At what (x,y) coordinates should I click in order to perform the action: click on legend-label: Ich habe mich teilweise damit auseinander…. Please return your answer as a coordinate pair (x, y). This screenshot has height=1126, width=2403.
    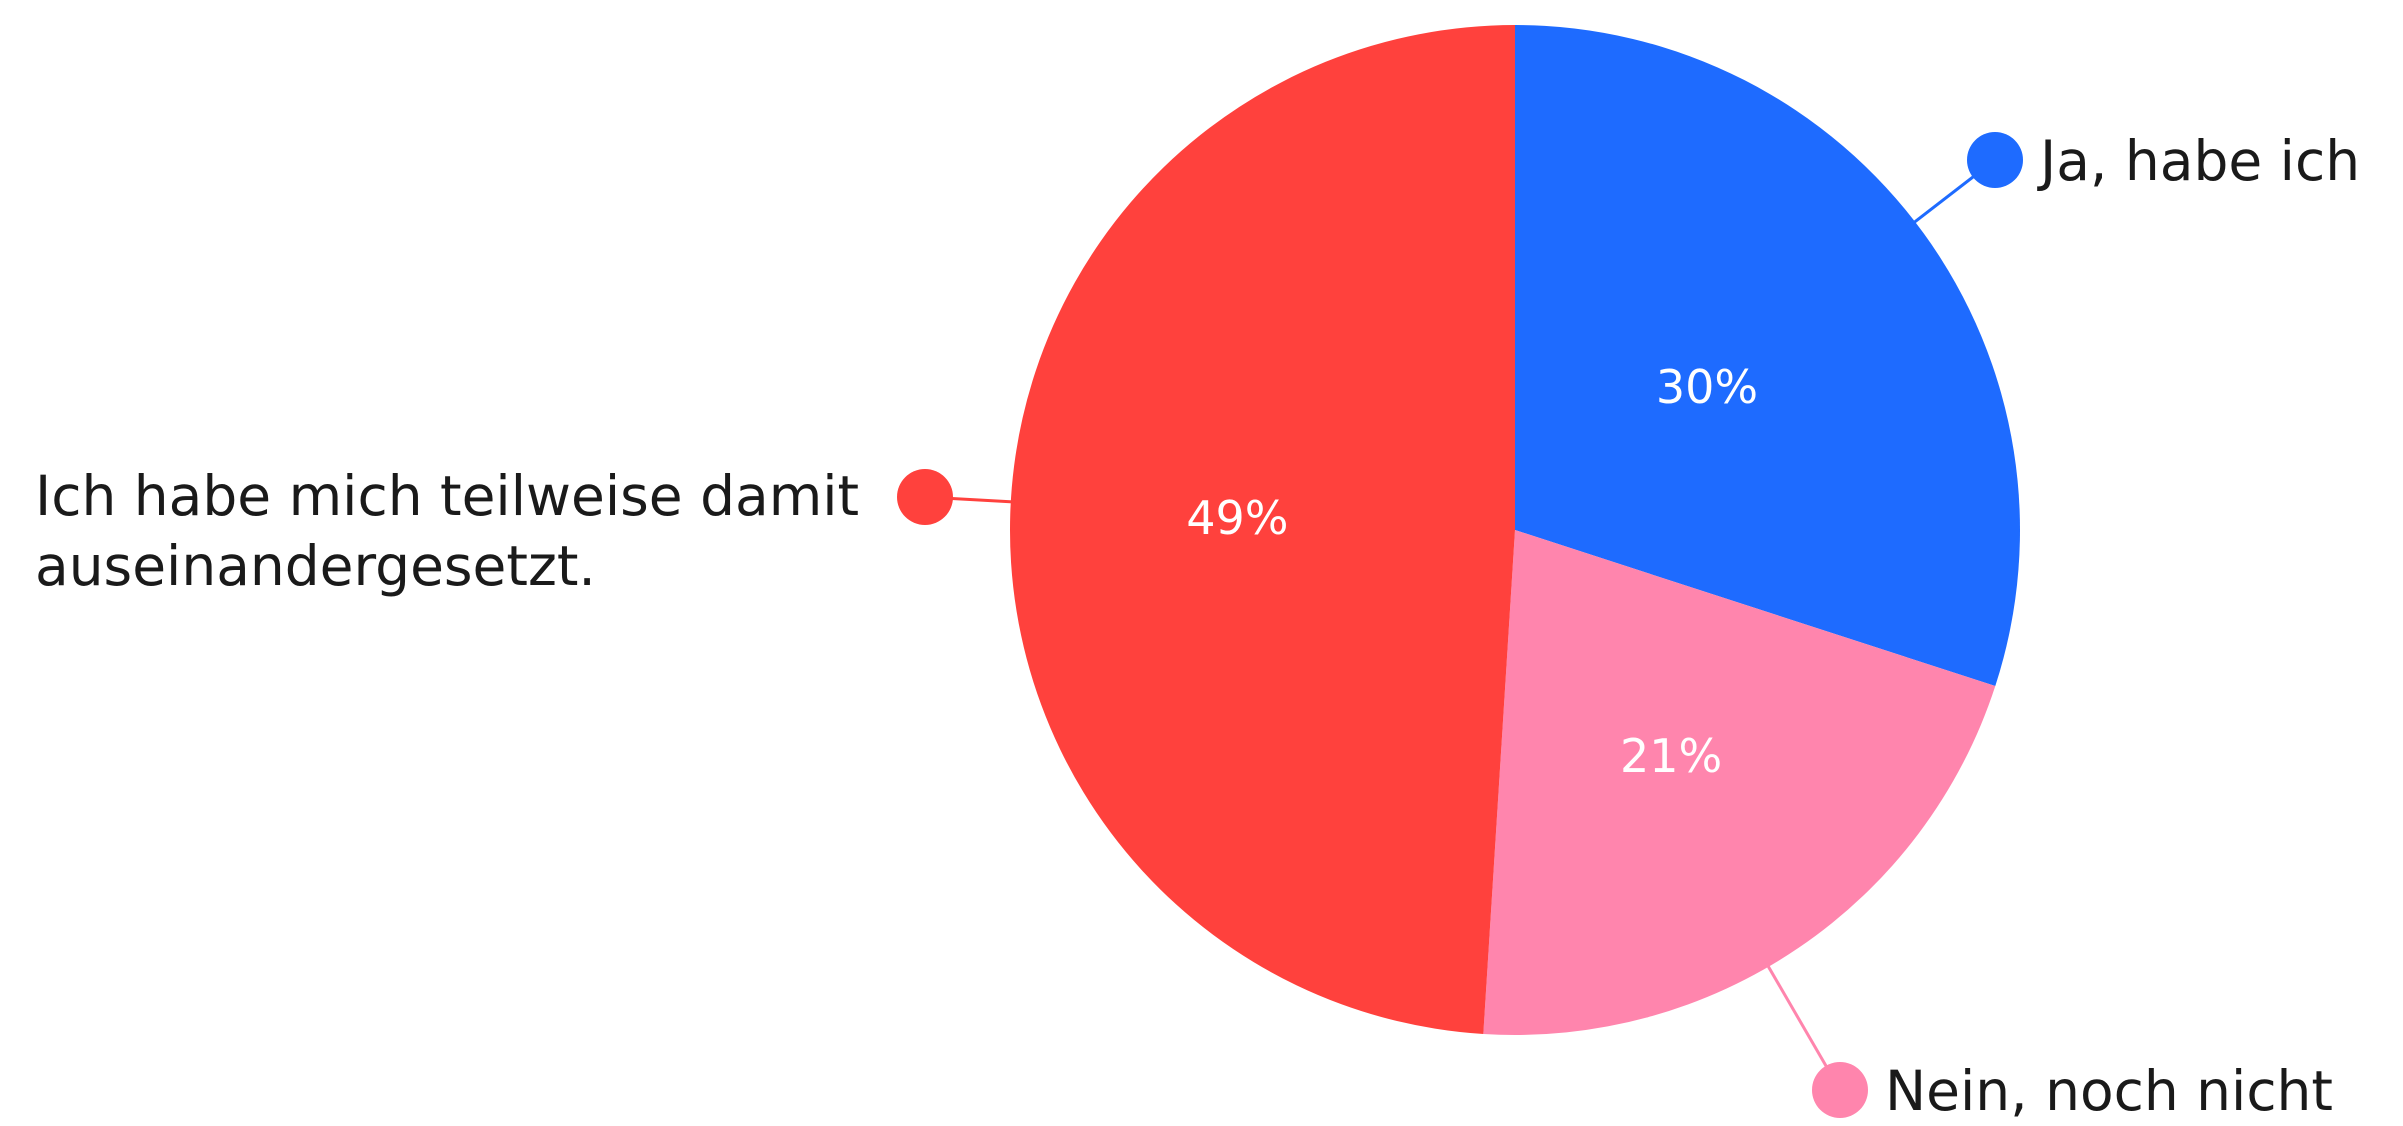
    Looking at the image, I should click on (447, 531).